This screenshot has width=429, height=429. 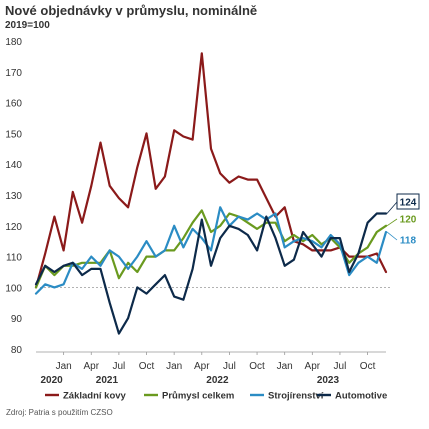 What do you see at coordinates (13, 134) in the screenshot?
I see `y-tick-label: 150` at bounding box center [13, 134].